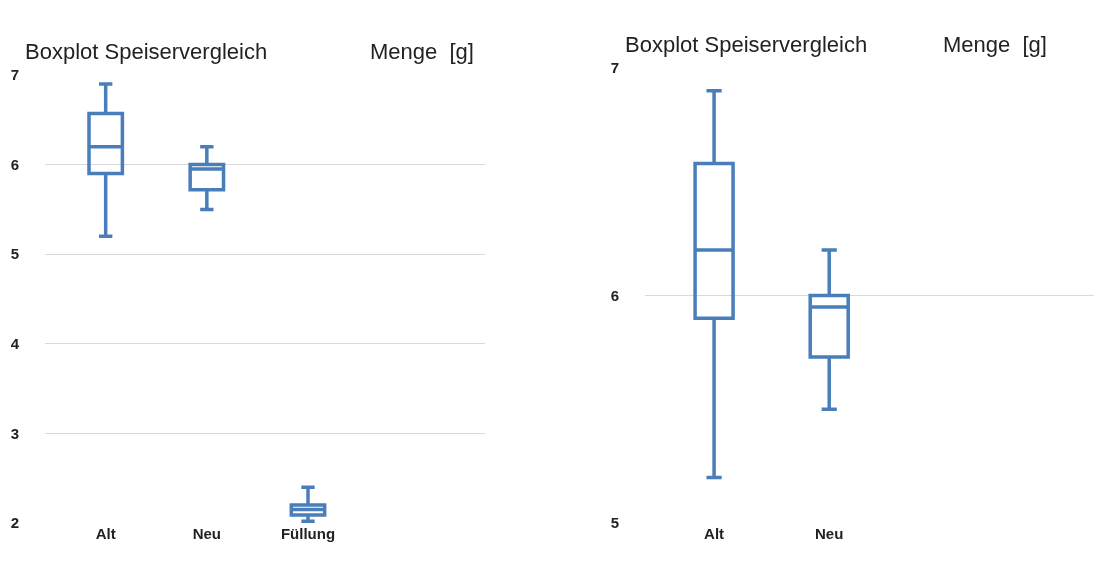 The height and width of the screenshot is (563, 1109). I want to click on y-tick-label: 2, so click(14, 523).